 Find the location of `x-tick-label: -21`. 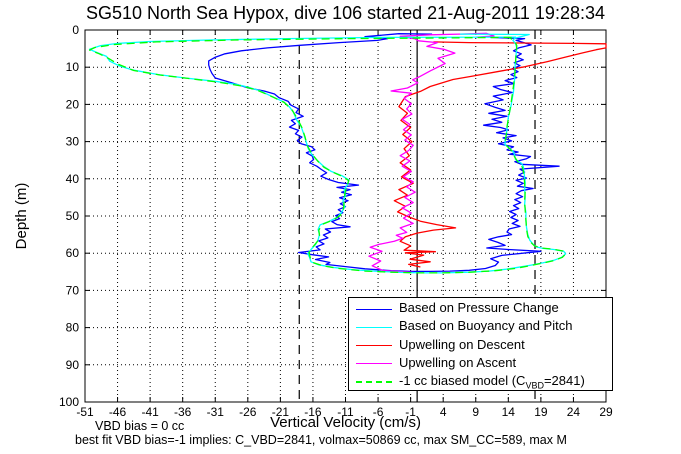

x-tick-label: -21 is located at coordinates (281, 412).